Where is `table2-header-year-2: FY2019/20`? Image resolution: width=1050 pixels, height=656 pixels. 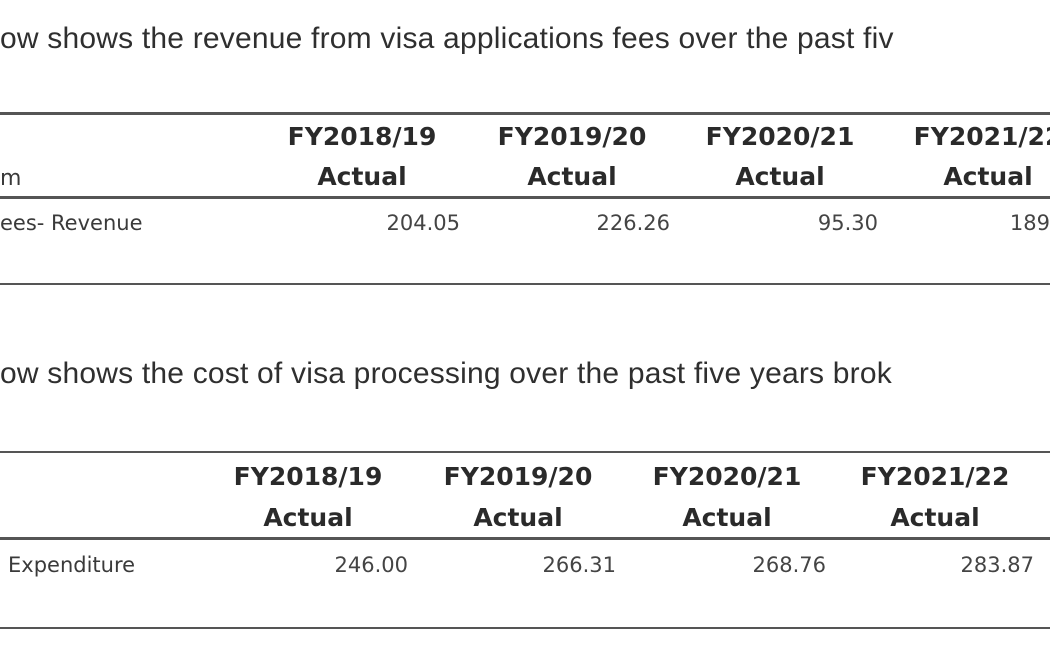
table2-header-year-2: FY2019/20 is located at coordinates (518, 476).